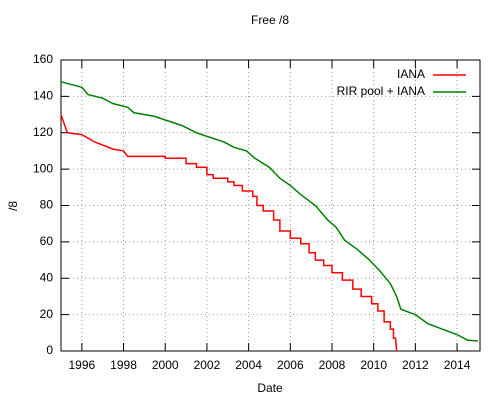  Describe the element at coordinates (43, 168) in the screenshot. I see `y-tick-label: 100` at that location.